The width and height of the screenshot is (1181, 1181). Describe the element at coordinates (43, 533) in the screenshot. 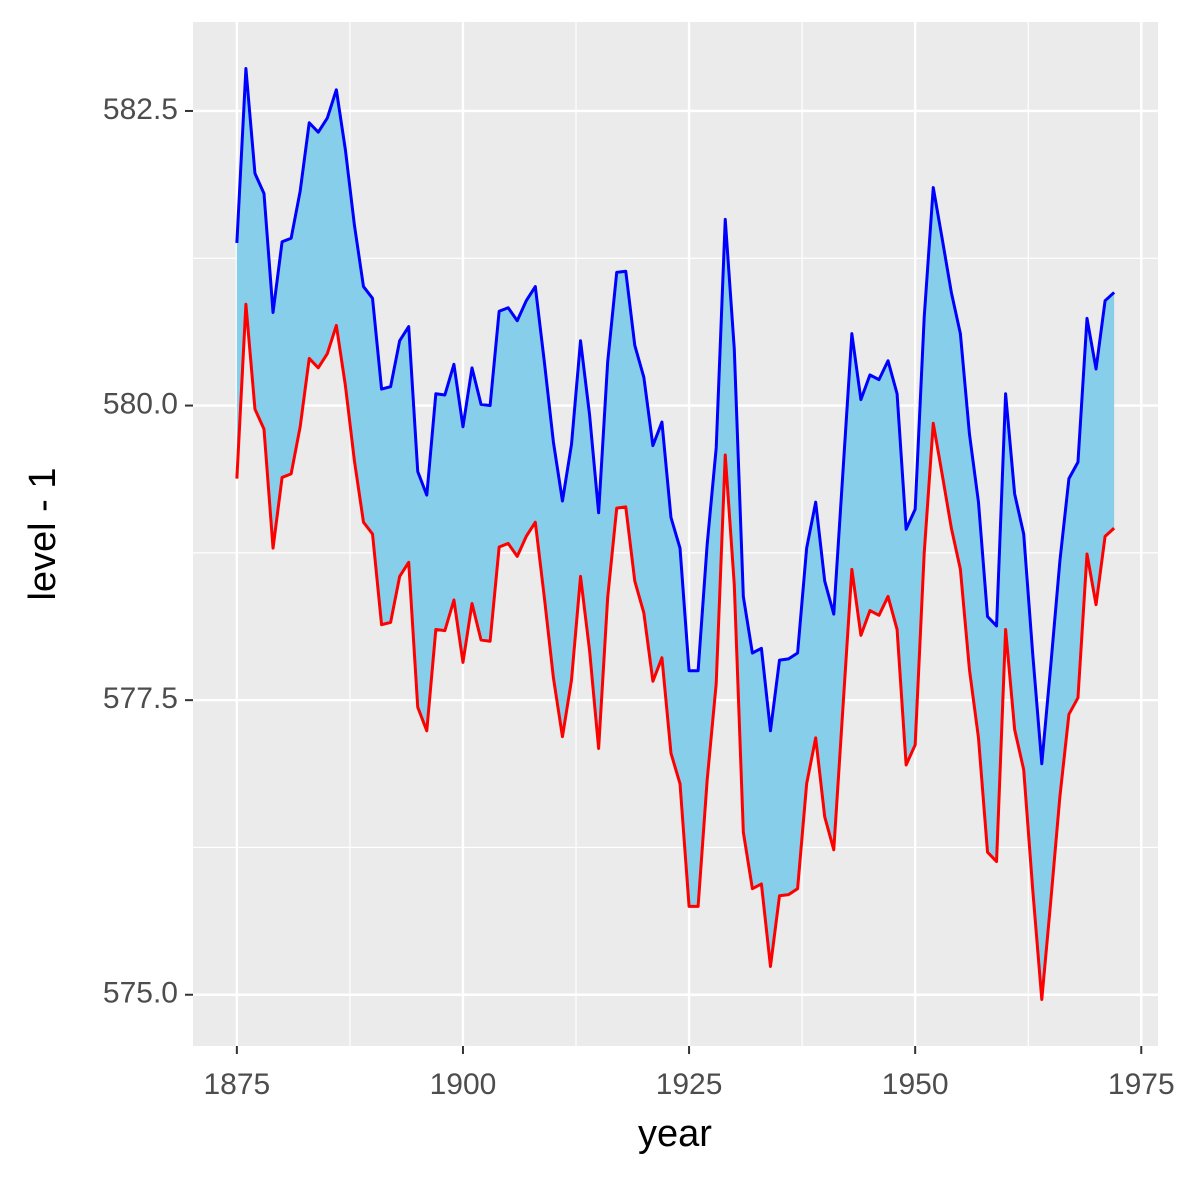

I see `y-axis-title: level - 1` at that location.